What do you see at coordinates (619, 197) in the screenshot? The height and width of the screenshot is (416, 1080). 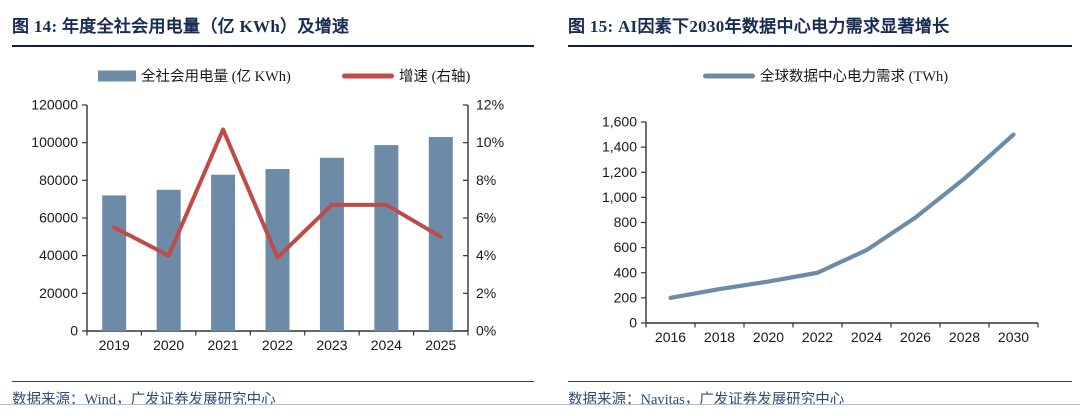 I see `left-y-label: 1,000` at bounding box center [619, 197].